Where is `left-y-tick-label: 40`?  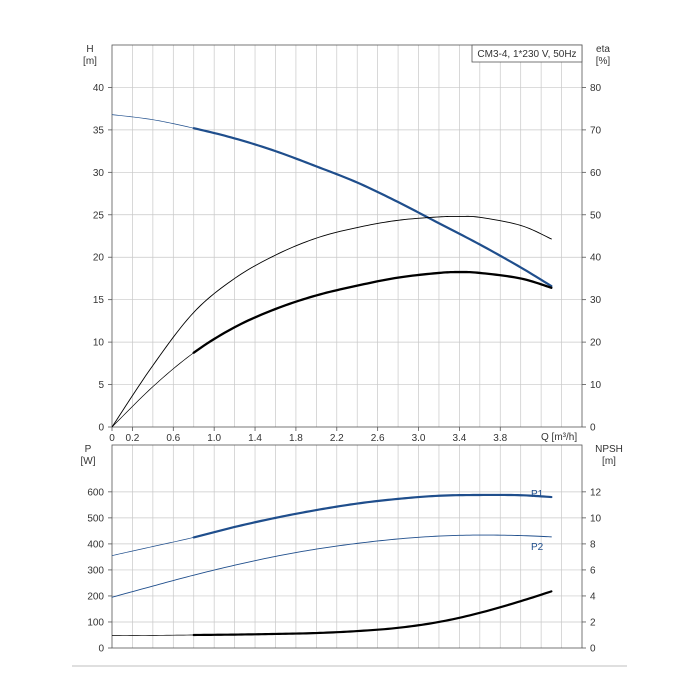 left-y-tick-label: 40 is located at coordinates (99, 88).